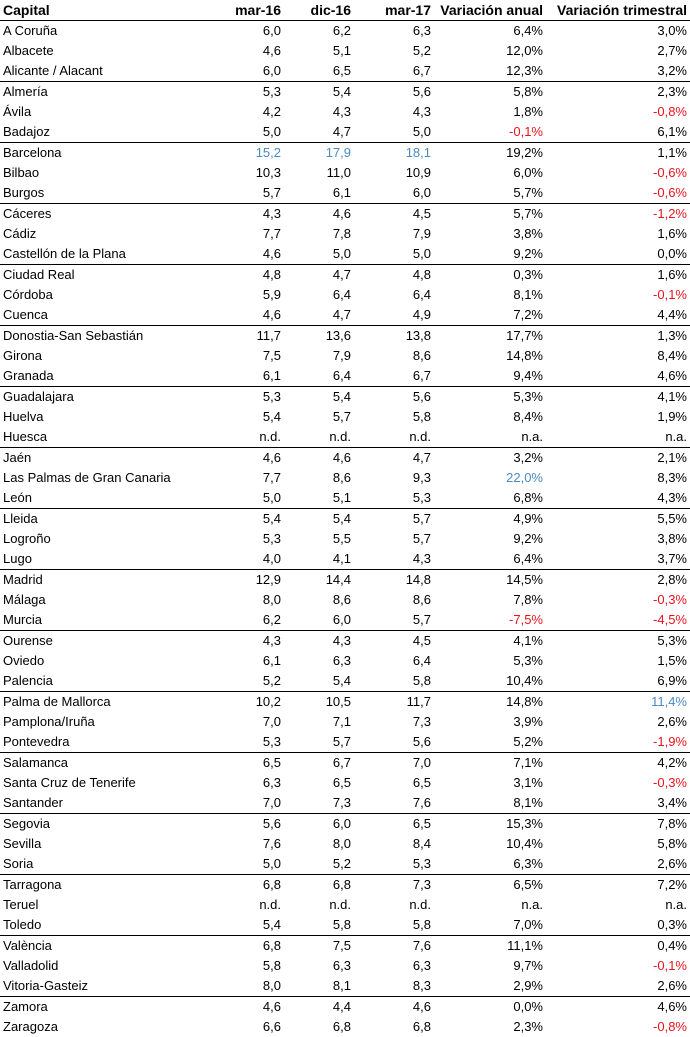 This screenshot has width=690, height=1037. Describe the element at coordinates (253, 580) in the screenshot. I see `cell-mar-16: 12,9` at that location.